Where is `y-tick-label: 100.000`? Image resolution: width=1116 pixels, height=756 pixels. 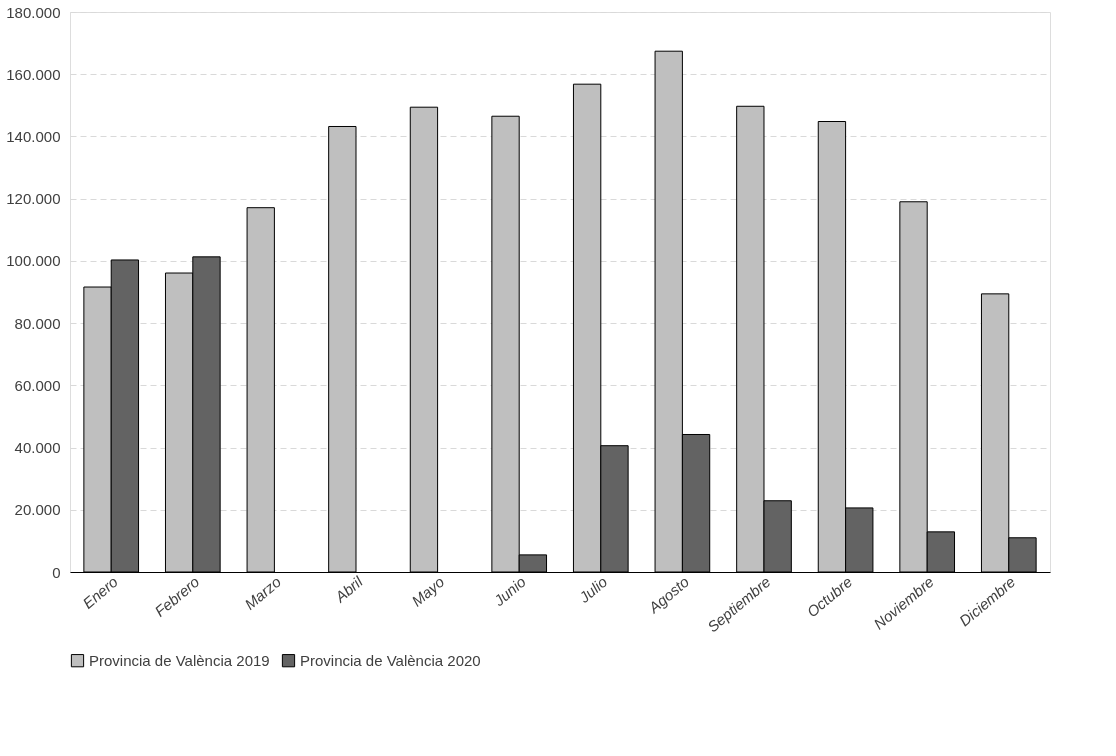 y-tick-label: 100.000 is located at coordinates (33, 261).